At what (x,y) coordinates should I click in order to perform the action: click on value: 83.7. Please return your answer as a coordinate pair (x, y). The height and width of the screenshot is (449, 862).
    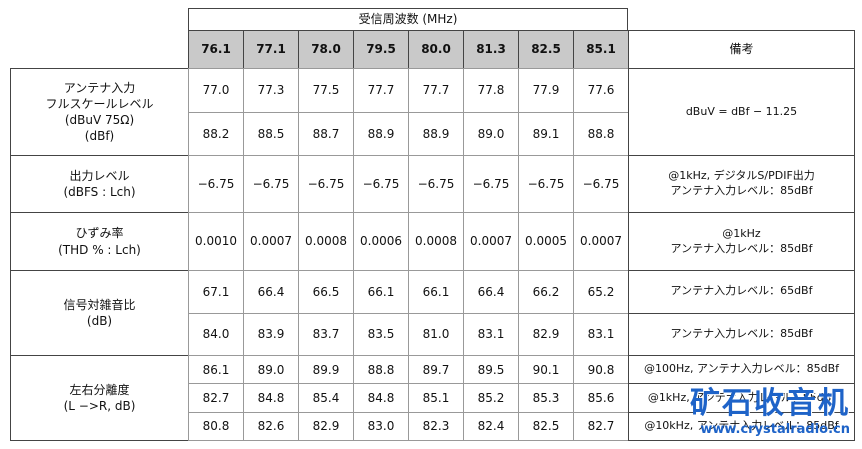
    Looking at the image, I should click on (326, 334).